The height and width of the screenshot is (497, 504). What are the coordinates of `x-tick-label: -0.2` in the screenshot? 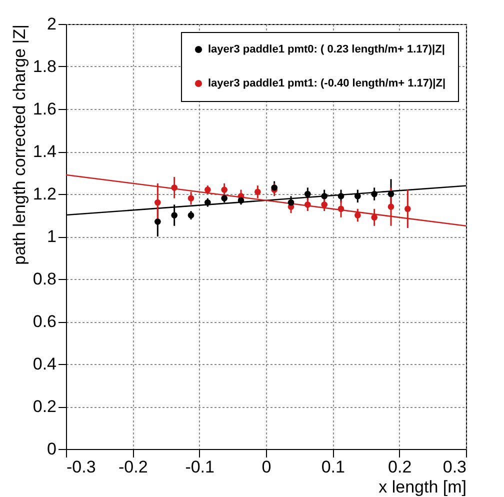 It's located at (133, 467).